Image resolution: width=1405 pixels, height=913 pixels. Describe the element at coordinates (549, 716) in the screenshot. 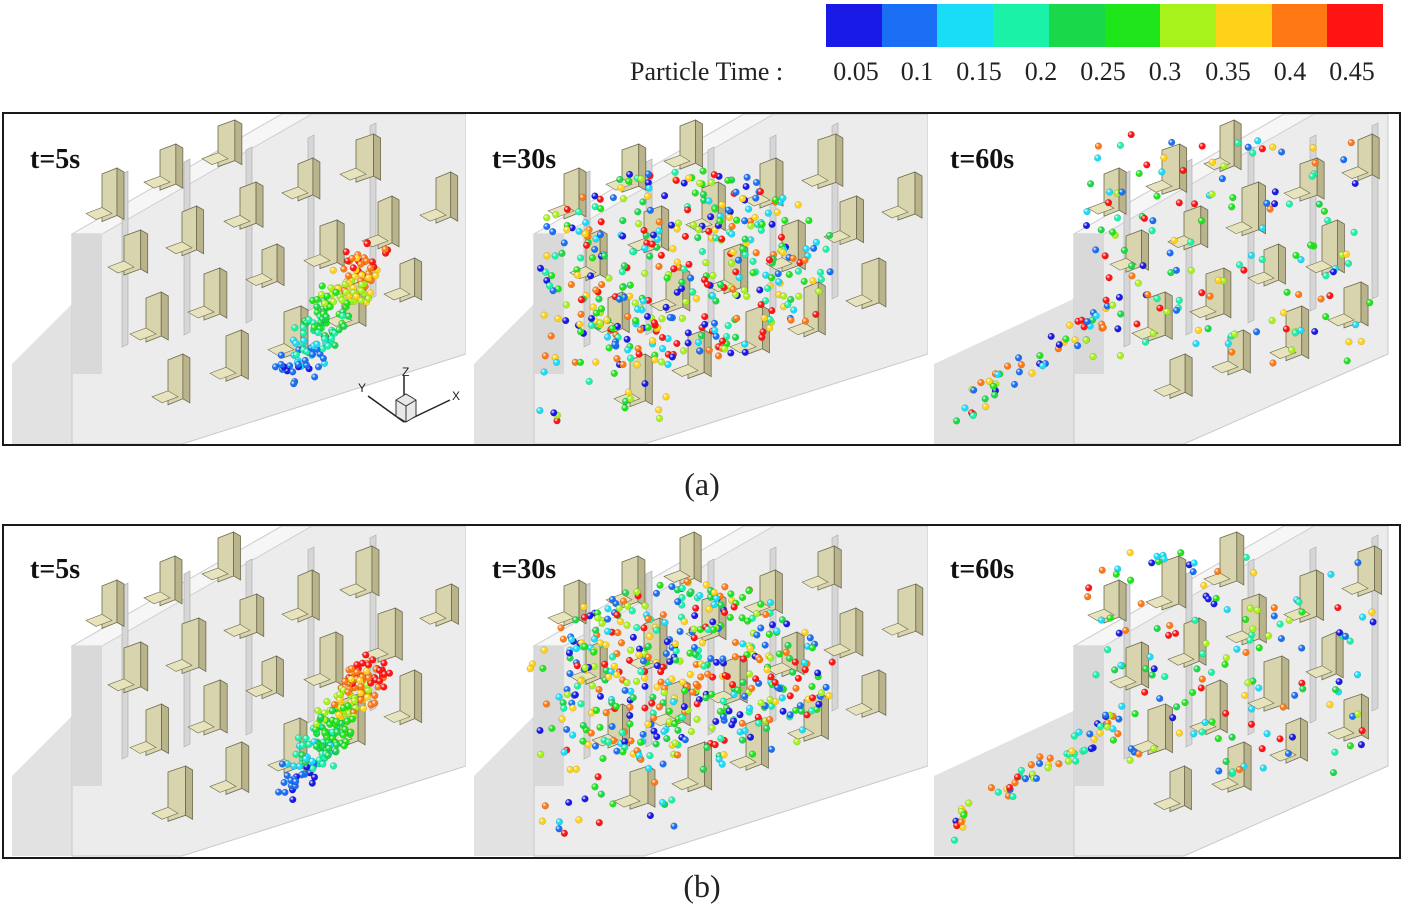

I see `cabin-front-wall` at that location.